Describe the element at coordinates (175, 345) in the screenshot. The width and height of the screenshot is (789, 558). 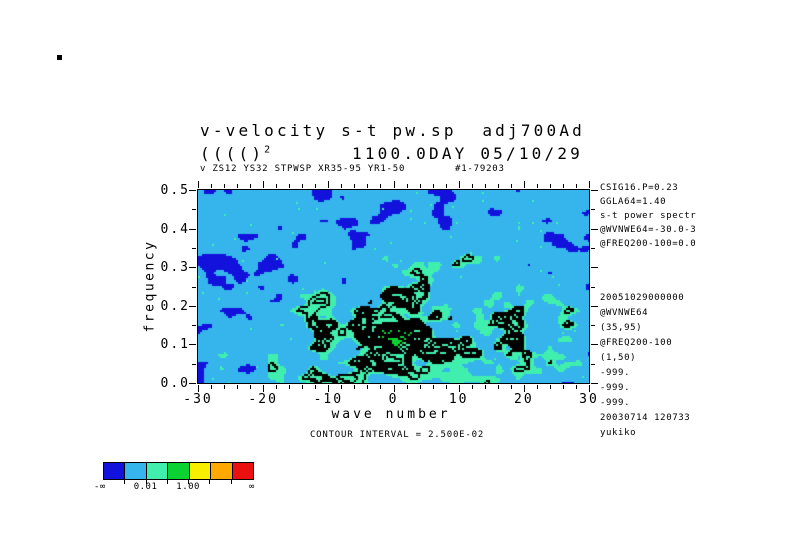
I see `y-tick-label: 0.1` at that location.